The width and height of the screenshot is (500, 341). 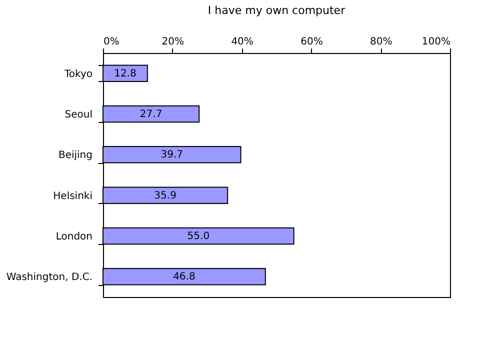 What do you see at coordinates (198, 236) in the screenshot?
I see `data-label: 55.0` at bounding box center [198, 236].